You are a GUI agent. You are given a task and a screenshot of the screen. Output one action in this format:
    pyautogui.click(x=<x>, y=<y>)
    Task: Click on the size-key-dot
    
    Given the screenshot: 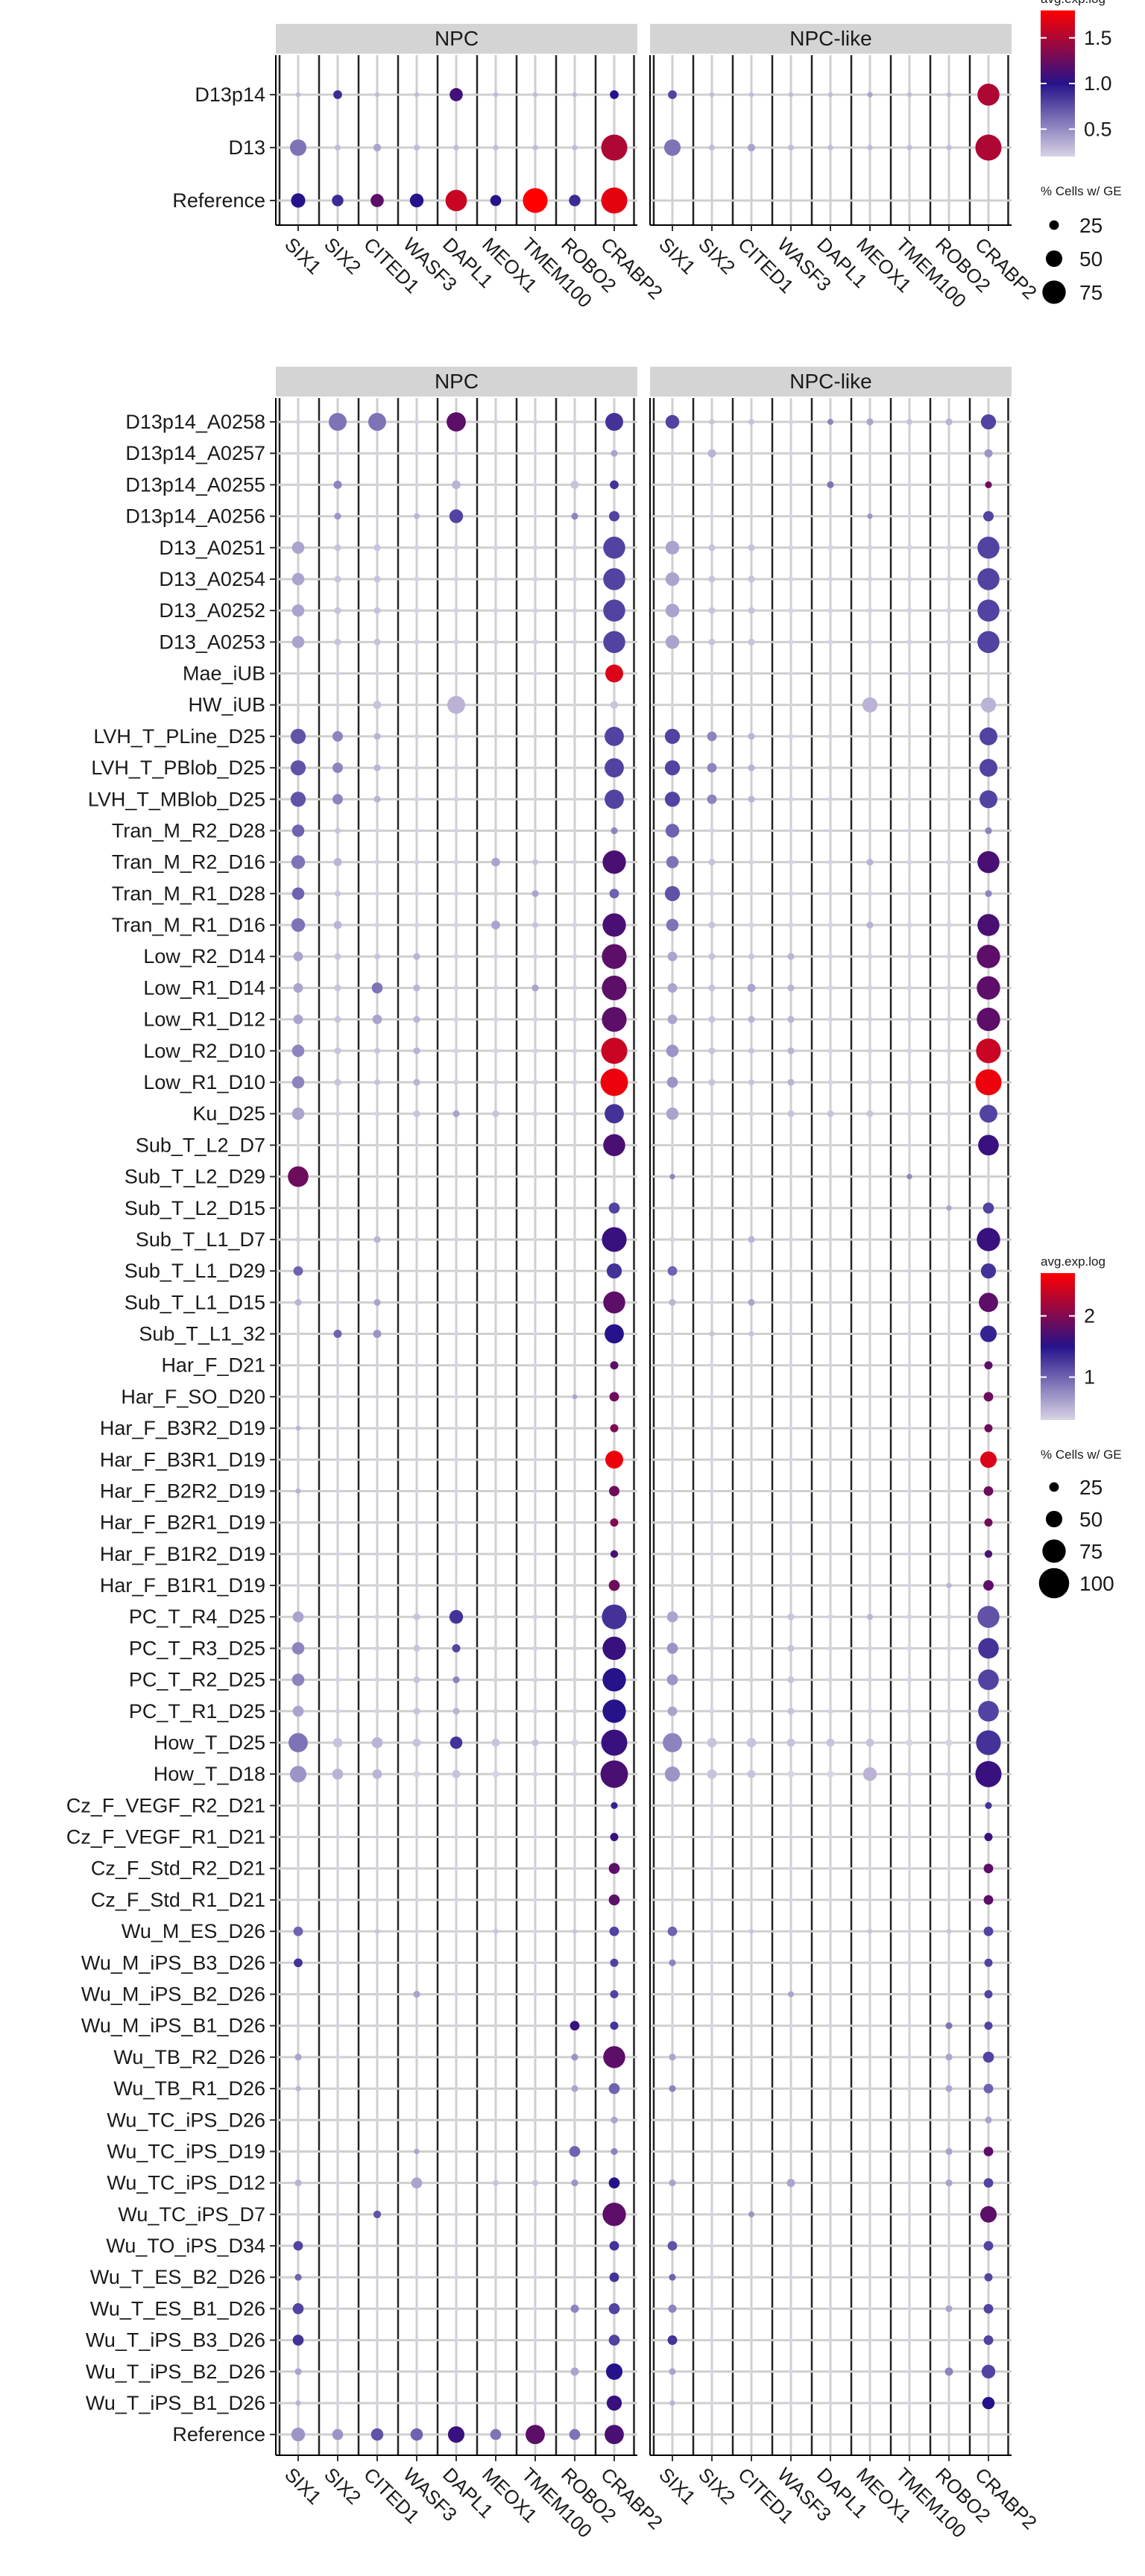 What is the action you would take?
    pyautogui.click(x=1054, y=1584)
    